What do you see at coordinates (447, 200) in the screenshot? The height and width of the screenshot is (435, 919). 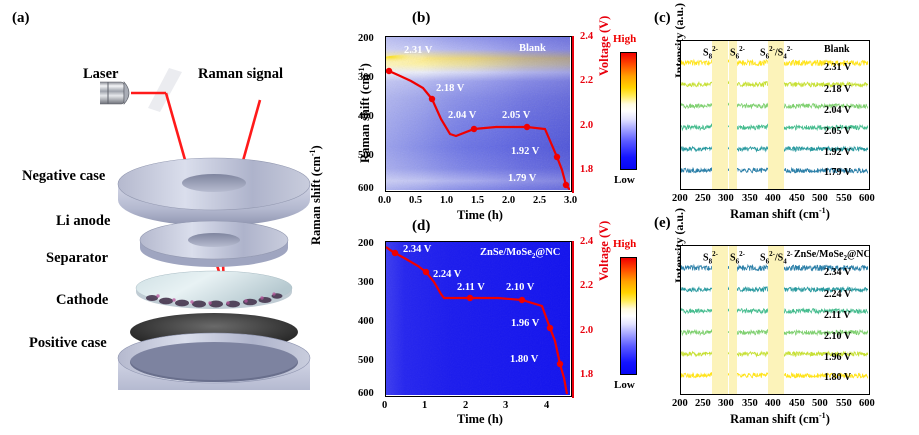 I see `panel-b-xtick-2: 1.0` at bounding box center [447, 200].